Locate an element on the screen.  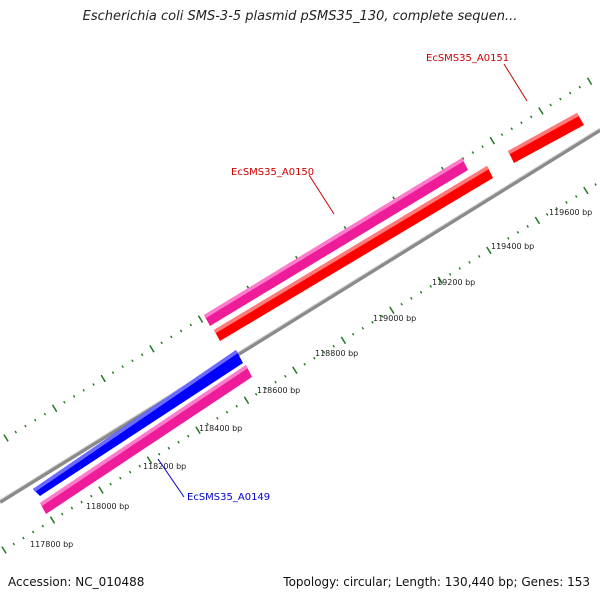
scale-label: 118000 bp is located at coordinates (107, 506).